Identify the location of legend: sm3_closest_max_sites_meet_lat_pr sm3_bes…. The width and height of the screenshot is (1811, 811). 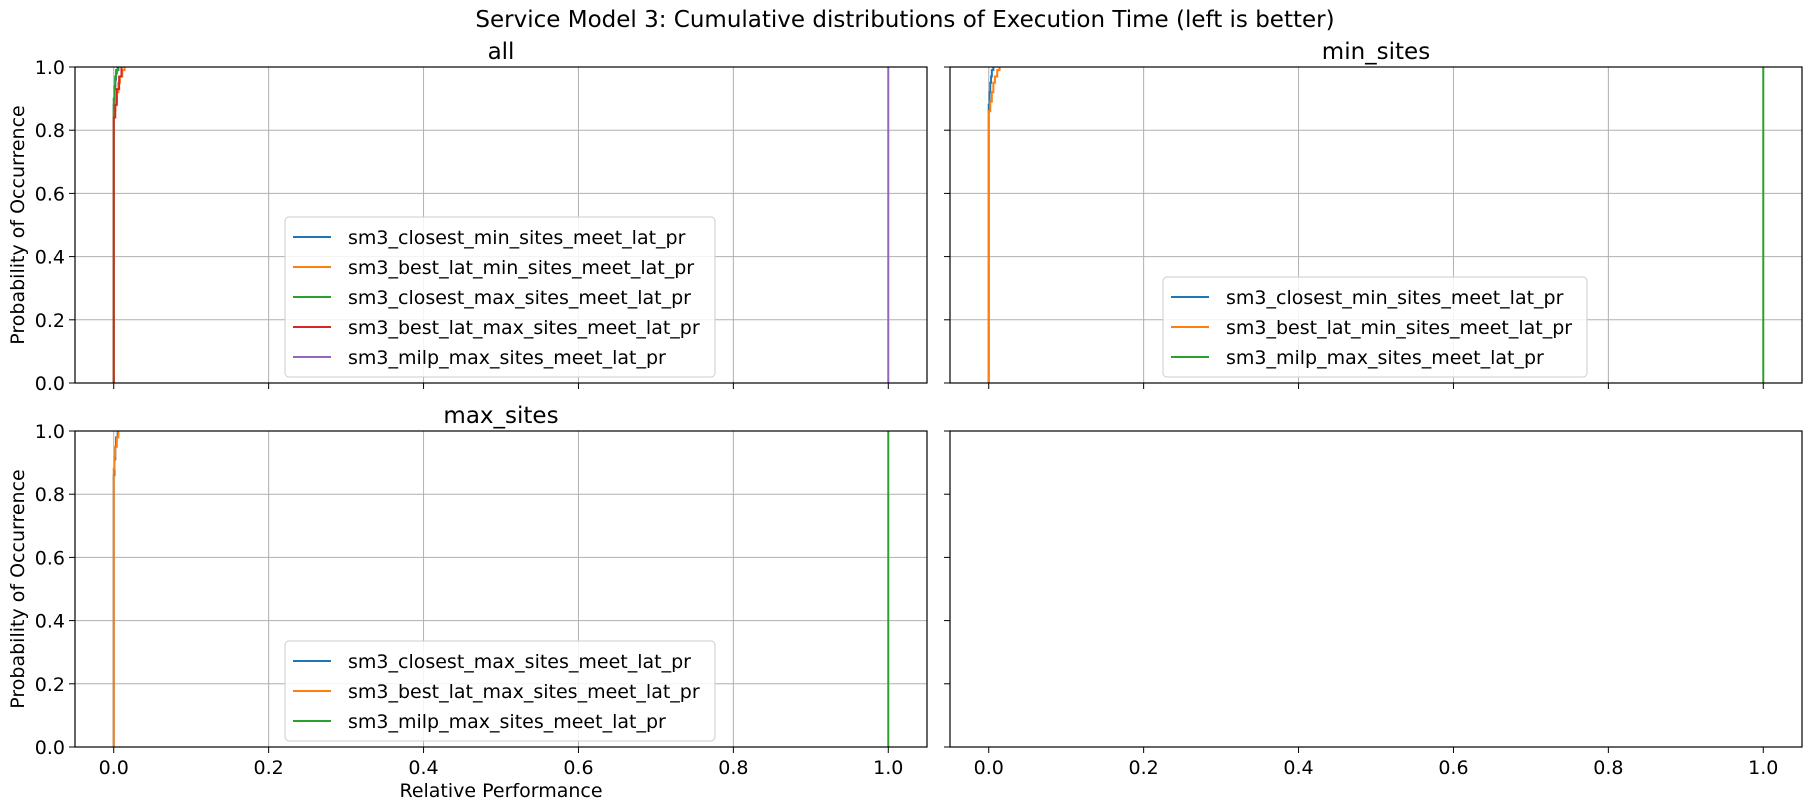
(500, 691).